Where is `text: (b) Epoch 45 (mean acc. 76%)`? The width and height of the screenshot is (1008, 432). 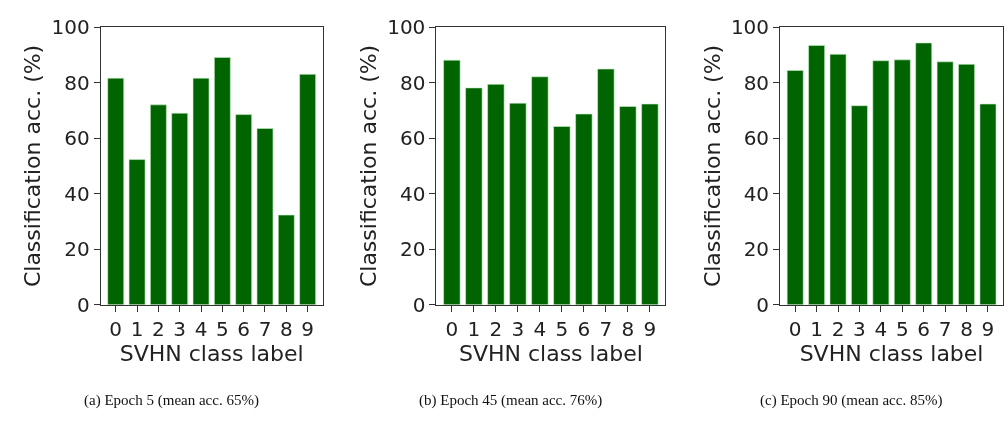 text: (b) Epoch 45 (mean acc. 76%) is located at coordinates (511, 400).